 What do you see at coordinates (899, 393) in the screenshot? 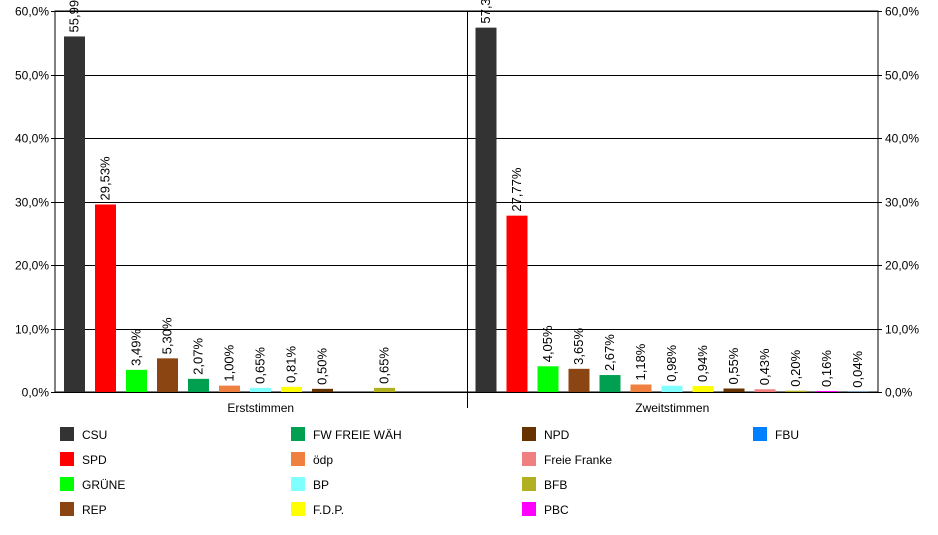
I see `y-tick-label-right: 0,0%` at bounding box center [899, 393].